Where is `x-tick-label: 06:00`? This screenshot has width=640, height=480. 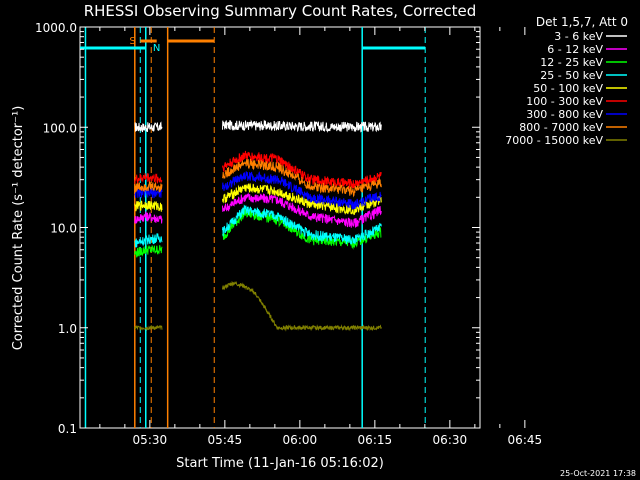 x-tick-label: 06:00 is located at coordinates (300, 440).